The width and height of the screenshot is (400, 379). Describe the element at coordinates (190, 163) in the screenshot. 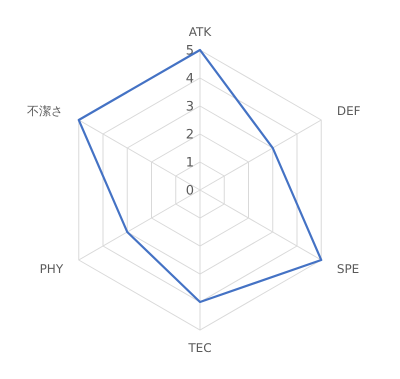

I see `y-tick-label: 1` at that location.